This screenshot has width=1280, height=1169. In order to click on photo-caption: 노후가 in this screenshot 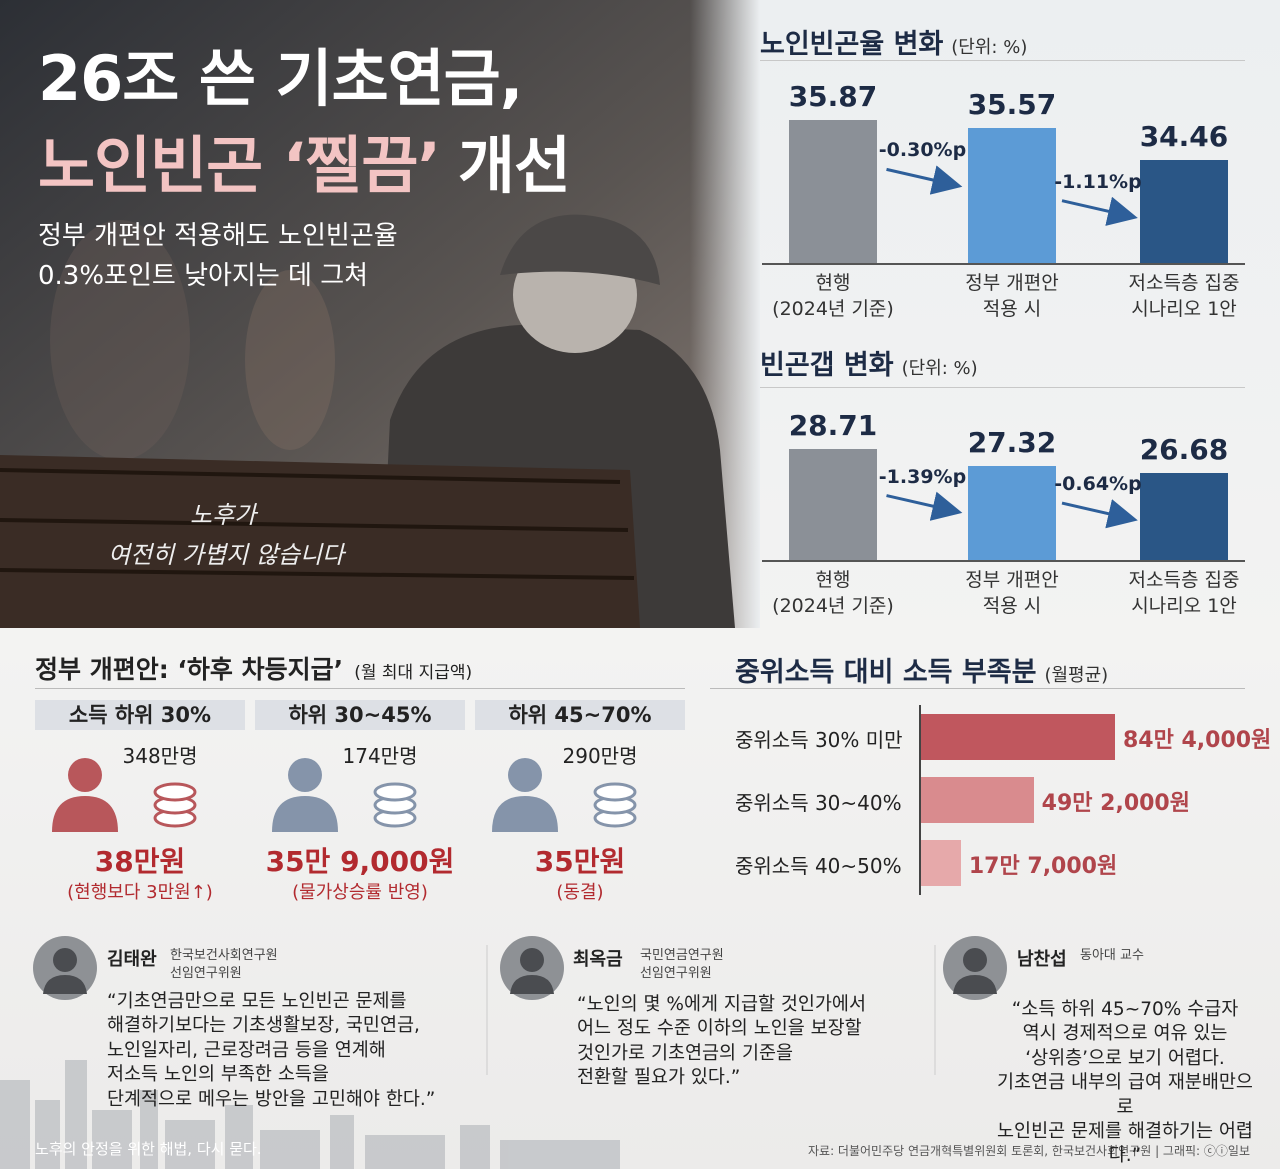, I will do `click(223, 515)`.